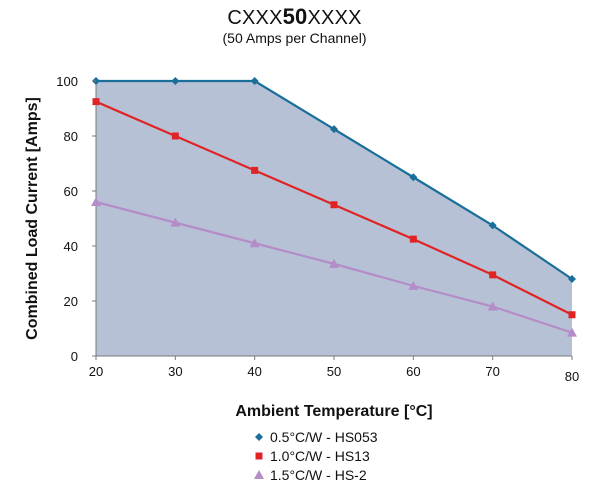 The width and height of the screenshot is (589, 486). I want to click on legend-item: 1.5°C/W - HS-2, so click(315, 474).